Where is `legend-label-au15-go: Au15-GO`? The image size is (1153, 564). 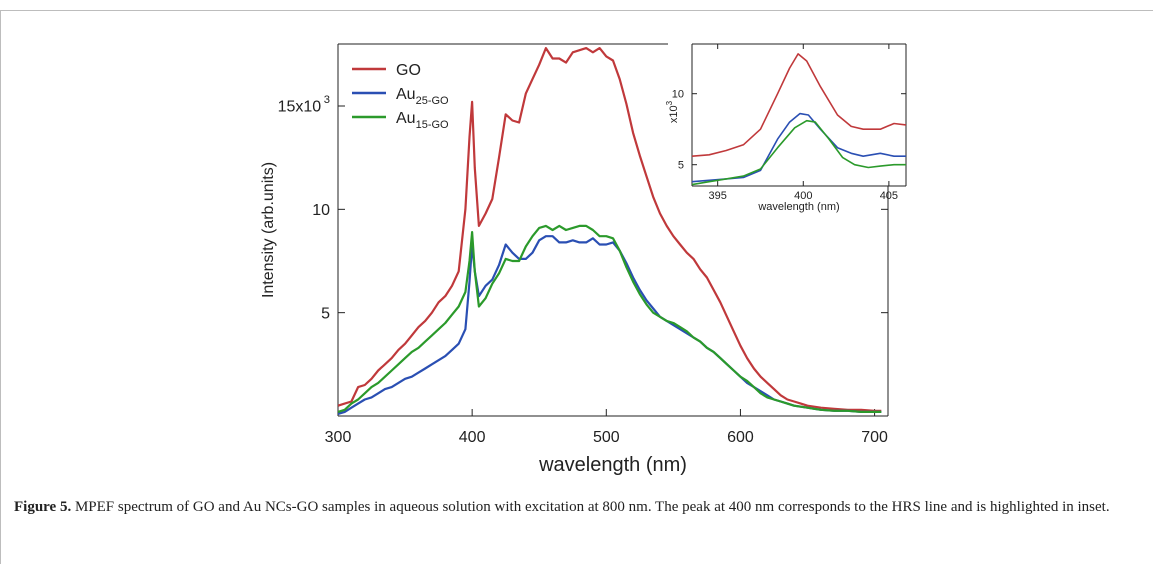
legend-label-au15-go: Au15-GO is located at coordinates (422, 120).